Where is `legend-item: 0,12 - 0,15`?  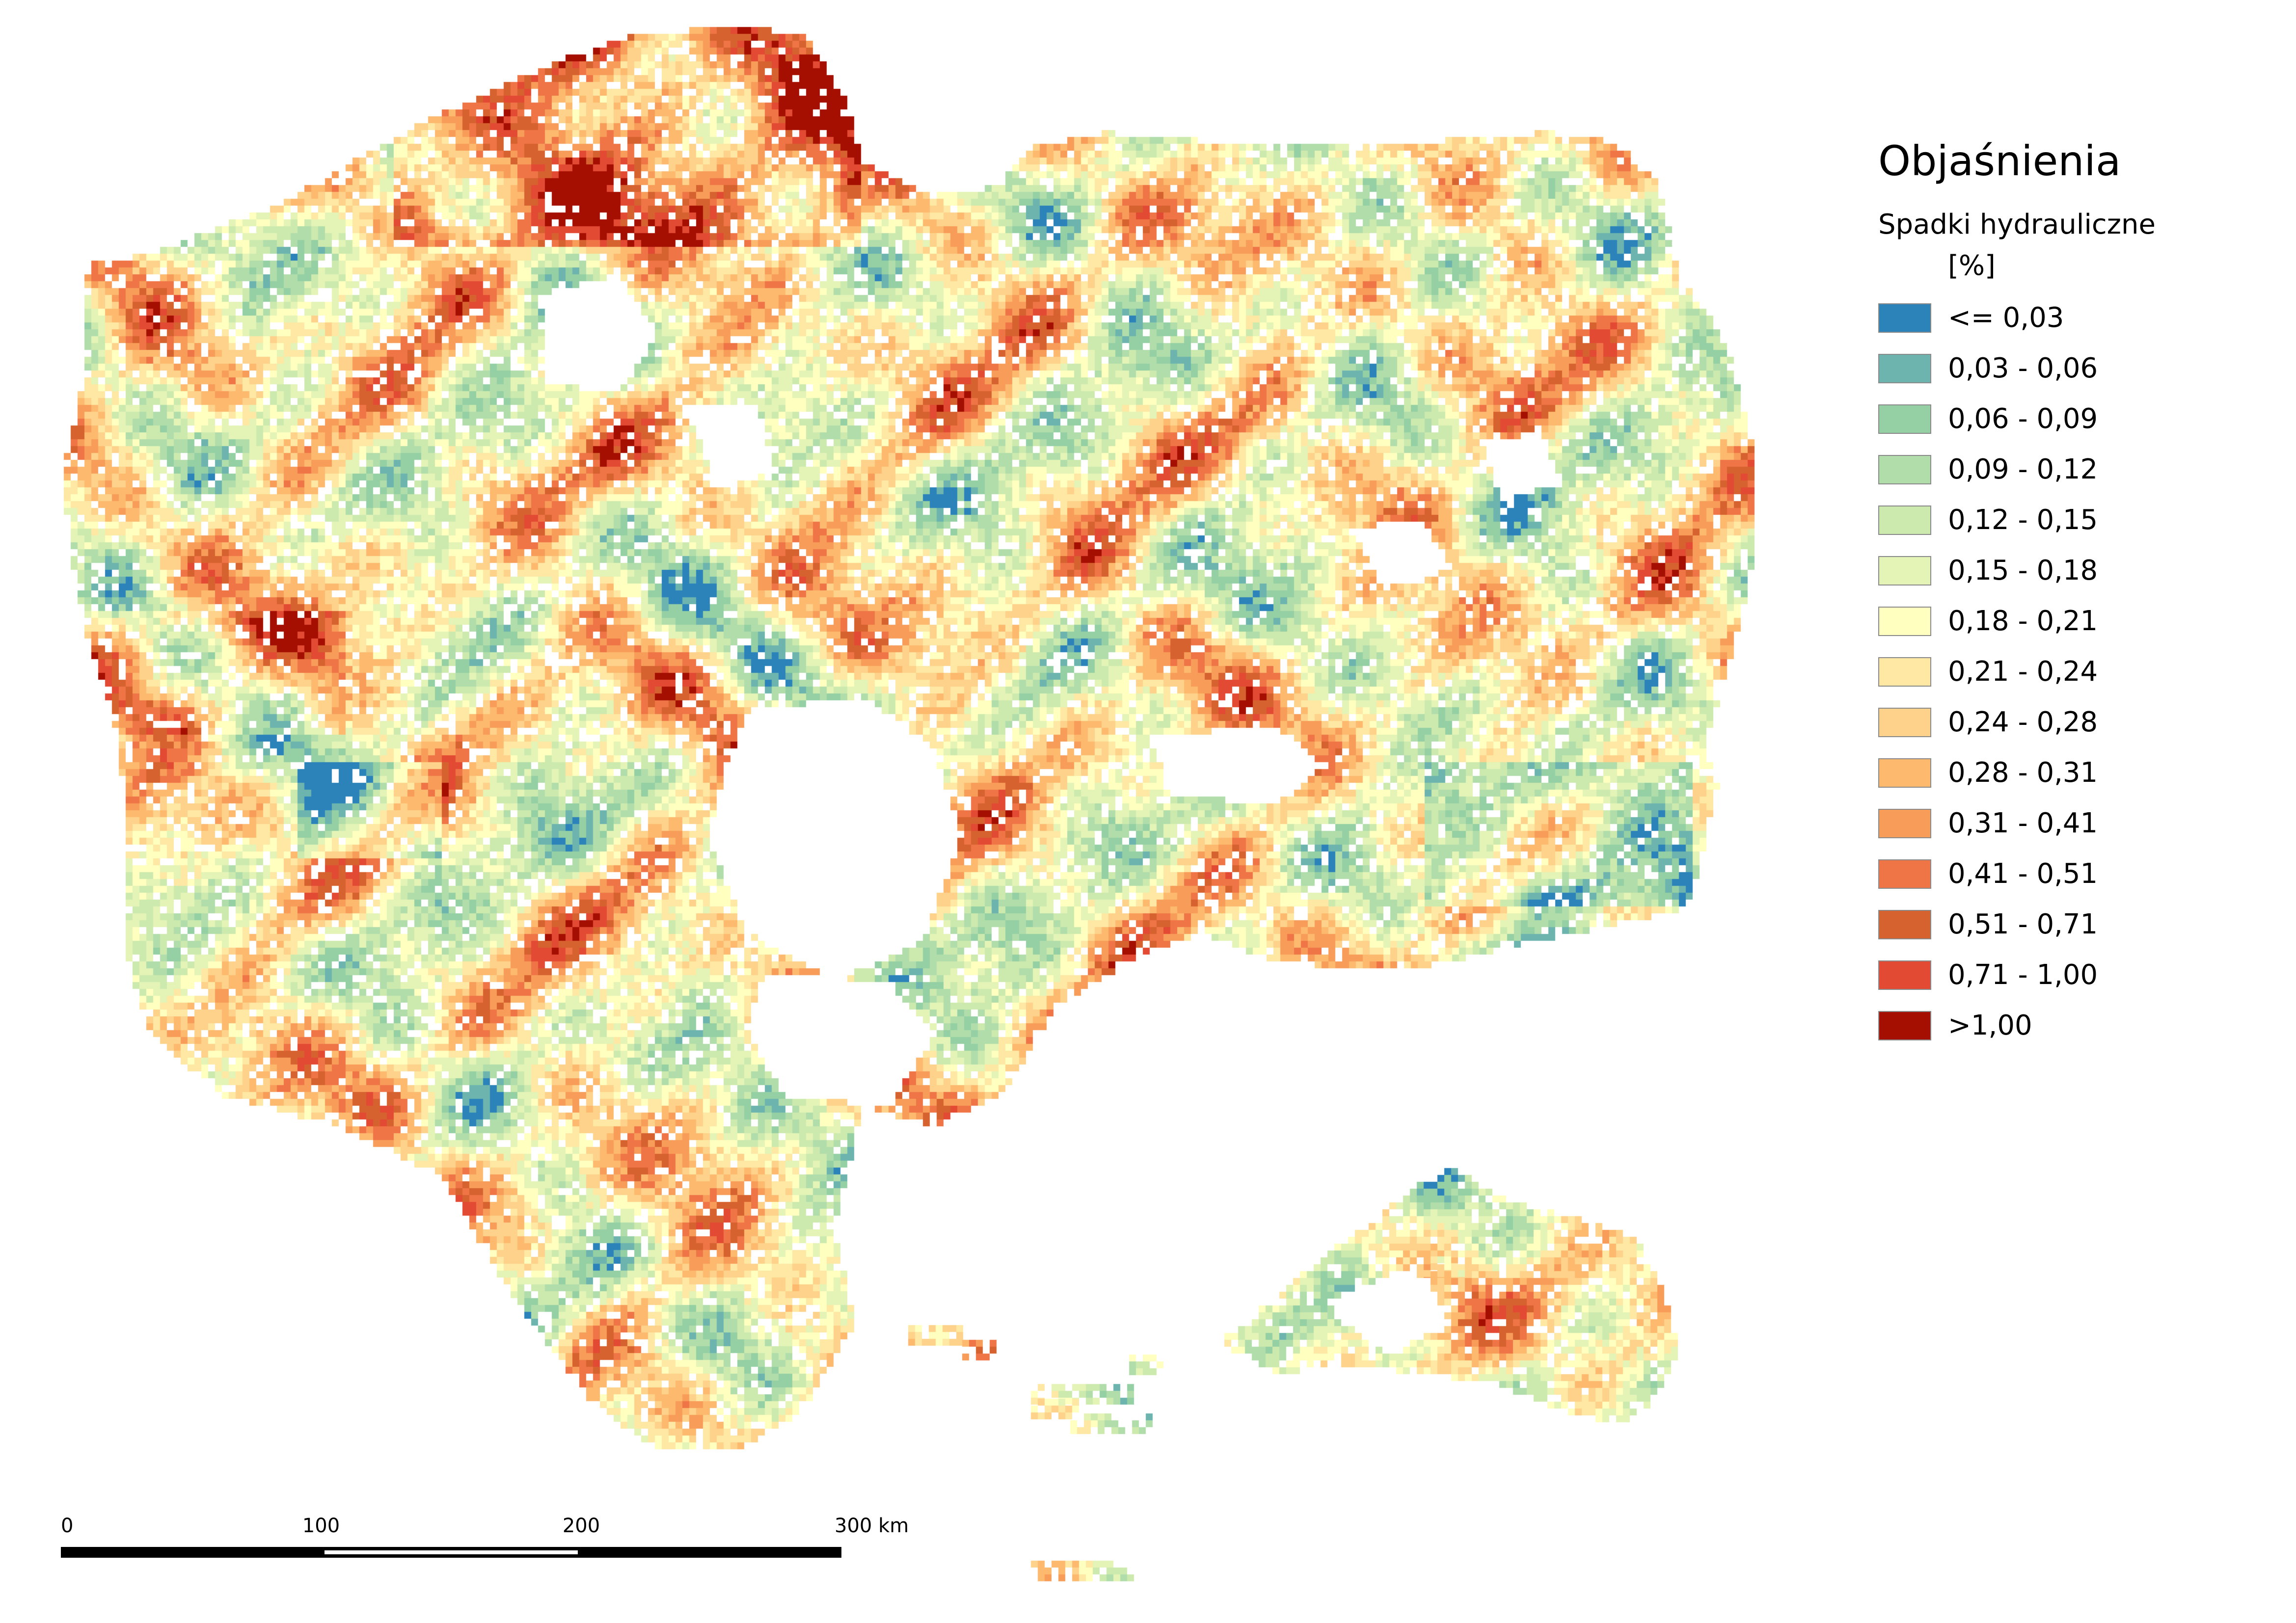 legend-item: 0,12 - 0,15 is located at coordinates (2050, 520).